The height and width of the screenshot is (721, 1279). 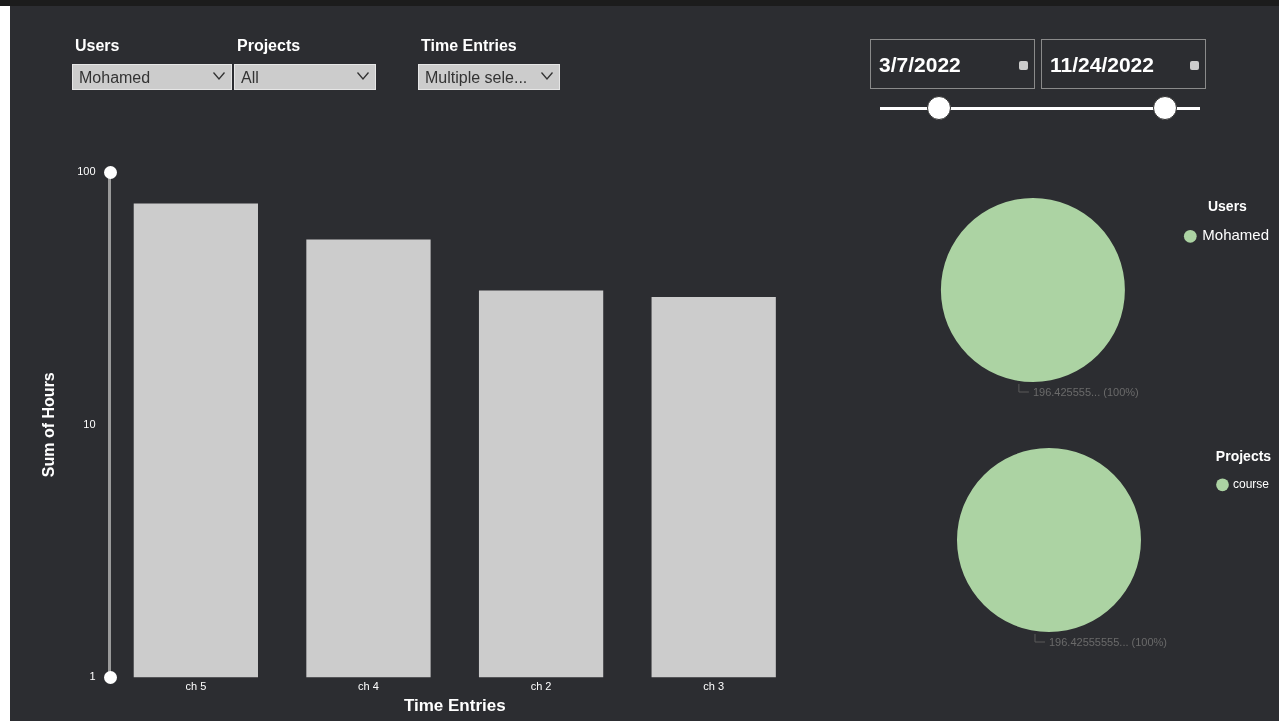 What do you see at coordinates (86, 171) in the screenshot?
I see `y-tick-label: 100` at bounding box center [86, 171].